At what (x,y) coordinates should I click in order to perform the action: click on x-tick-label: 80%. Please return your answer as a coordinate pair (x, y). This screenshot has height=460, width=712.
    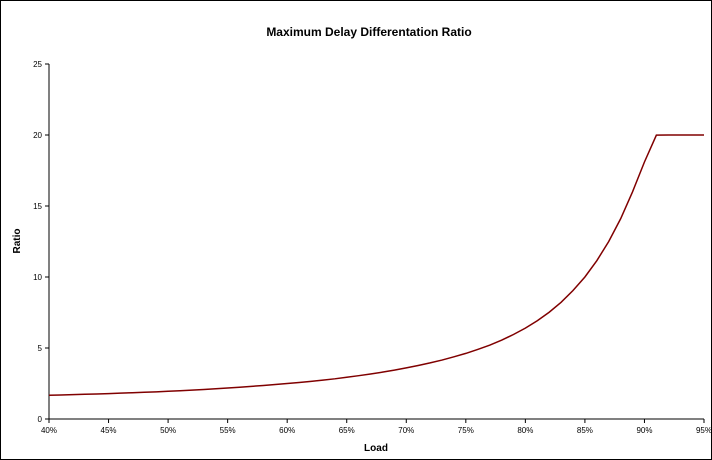
    Looking at the image, I should click on (525, 430).